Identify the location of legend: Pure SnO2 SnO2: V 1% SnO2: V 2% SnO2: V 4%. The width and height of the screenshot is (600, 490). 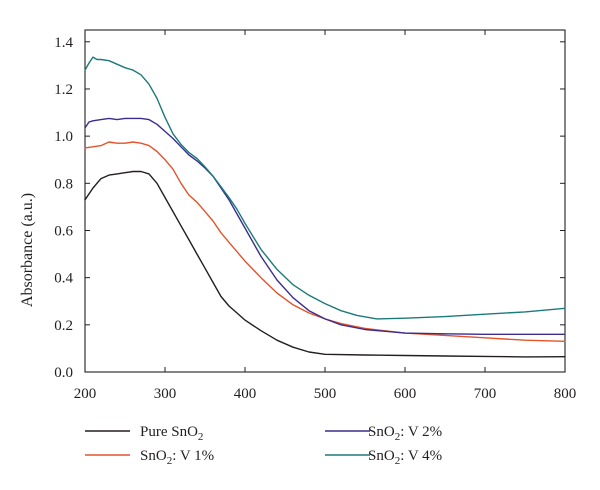
(263, 445).